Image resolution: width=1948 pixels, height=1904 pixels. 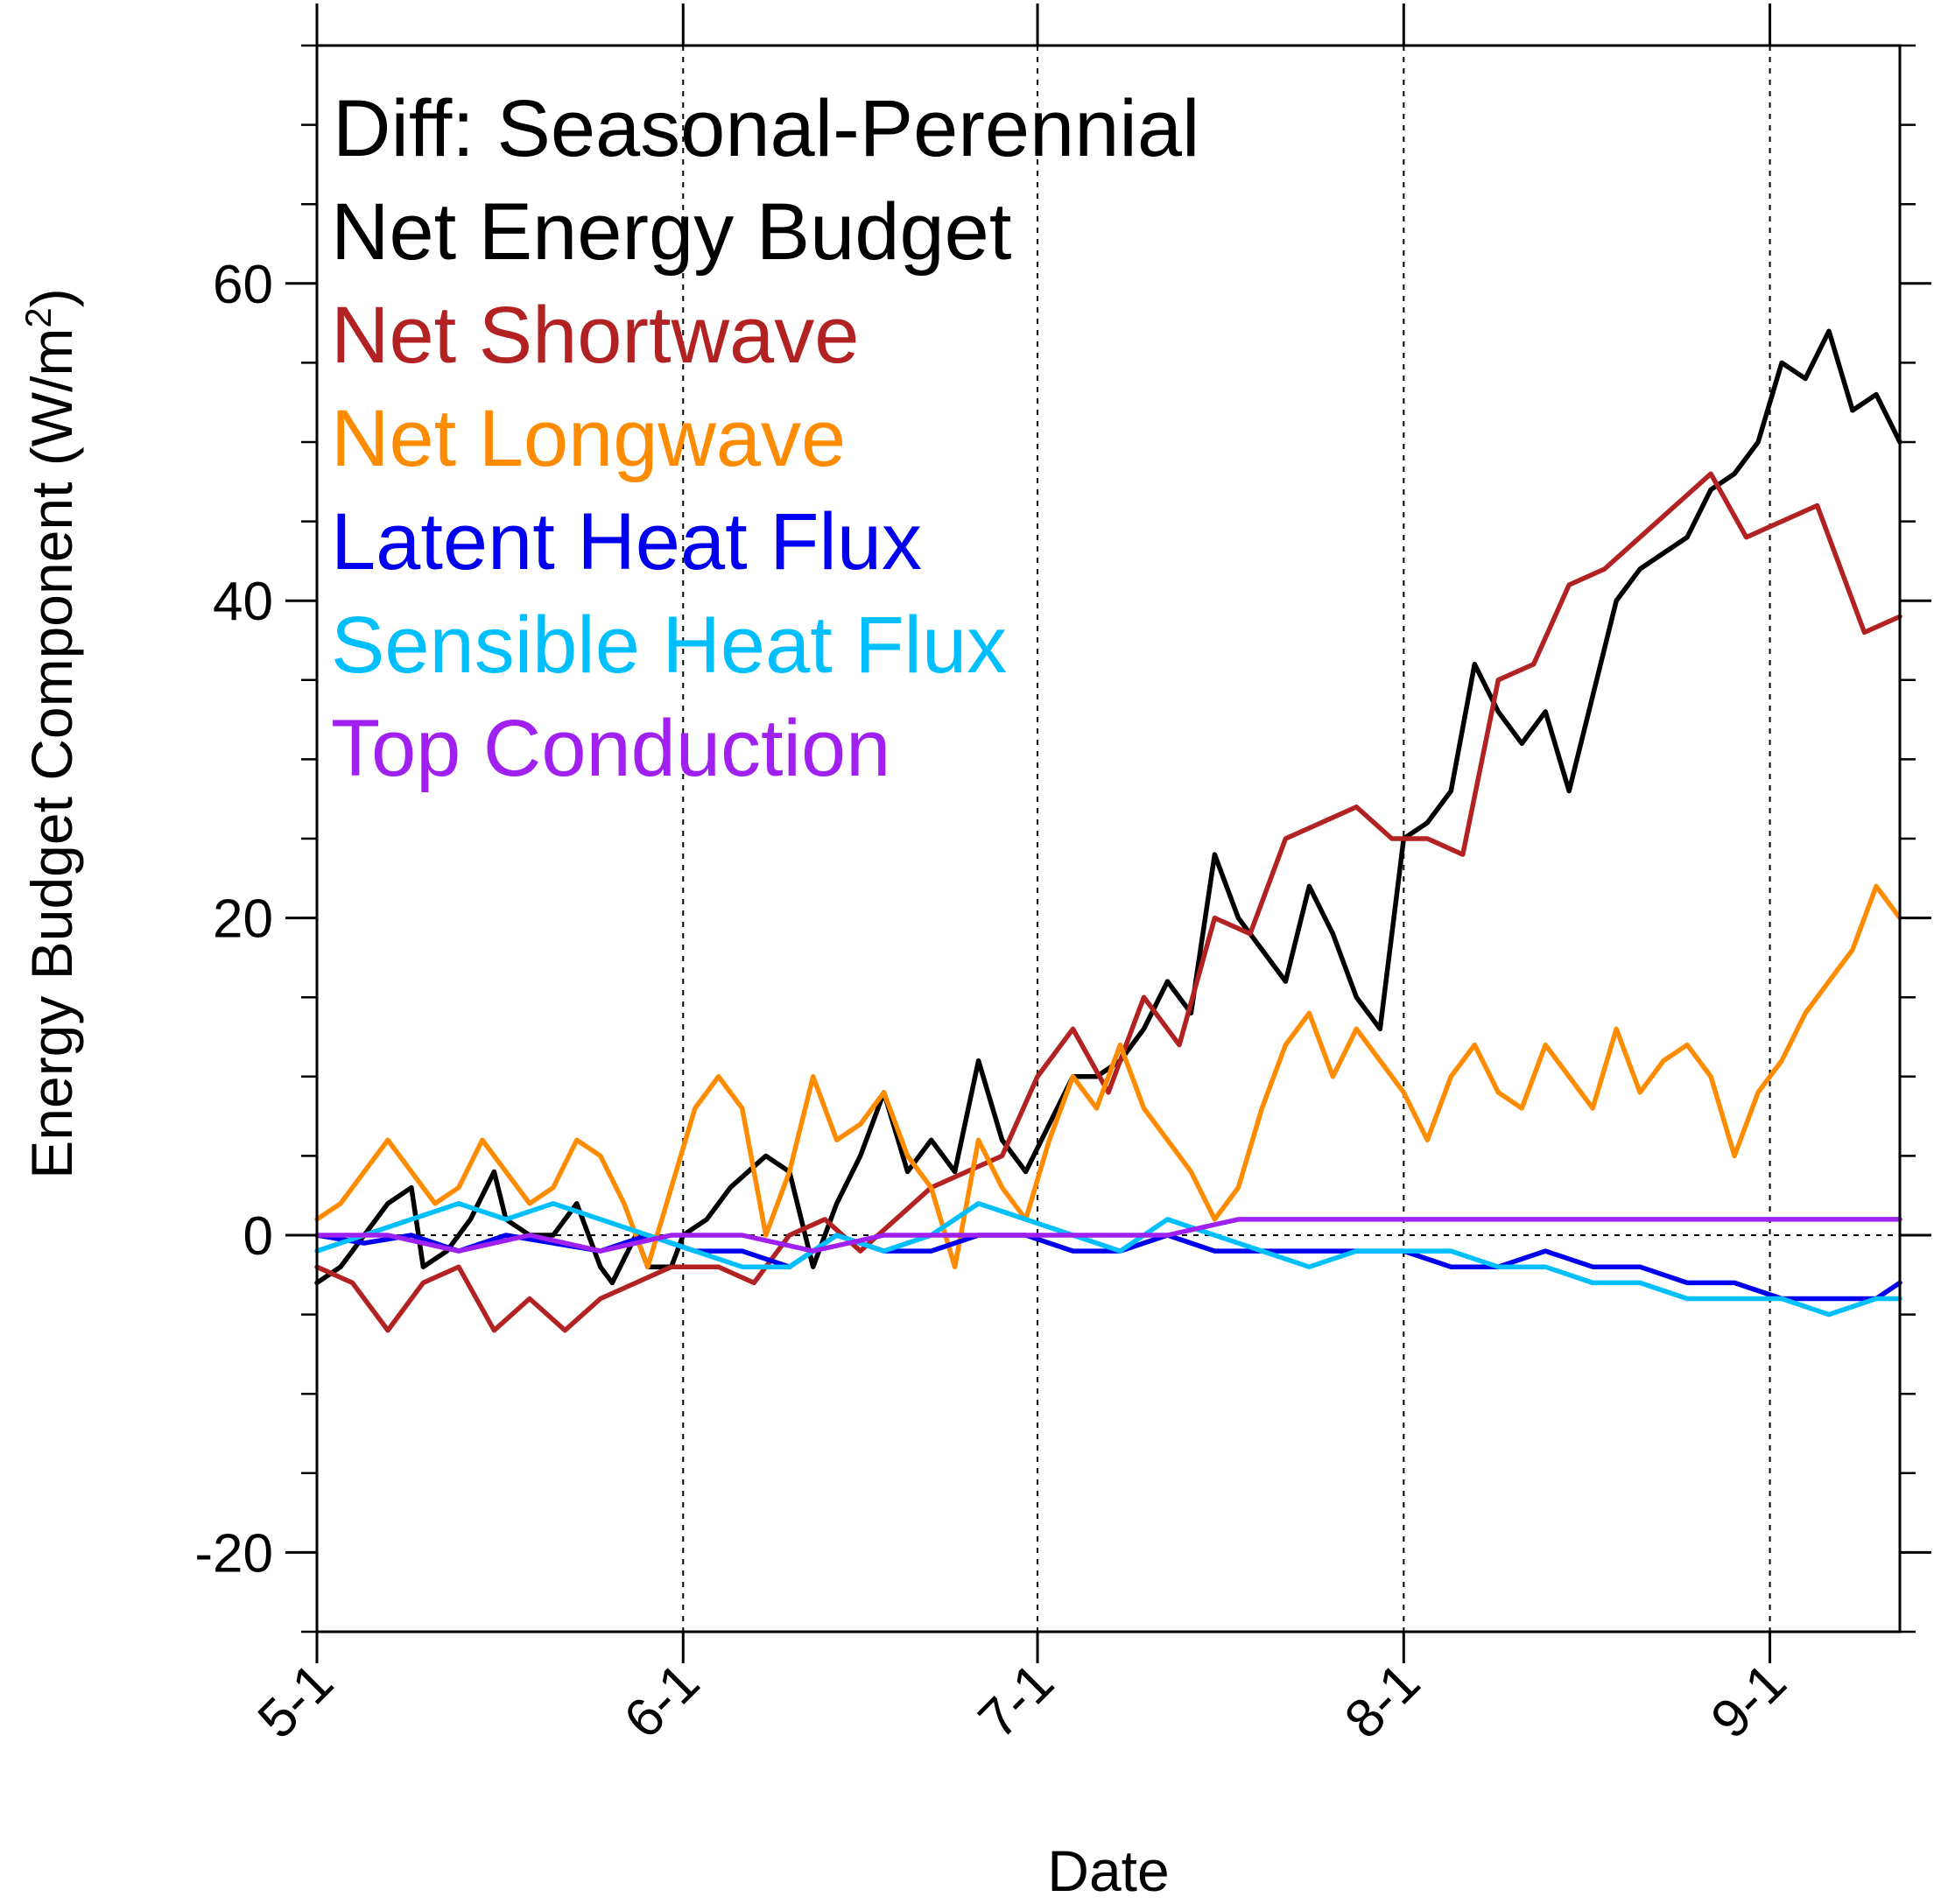 I want to click on series-line-sensible-heat-flux, so click(x=1108, y=1259).